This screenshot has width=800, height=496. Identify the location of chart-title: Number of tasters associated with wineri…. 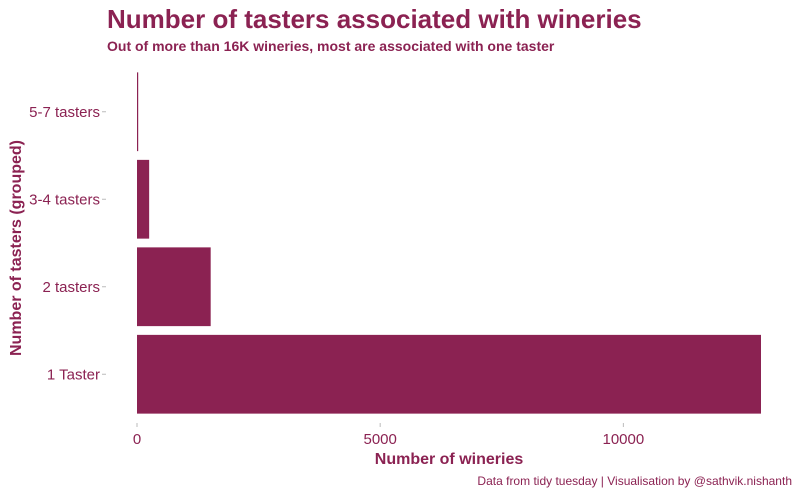
(374, 19).